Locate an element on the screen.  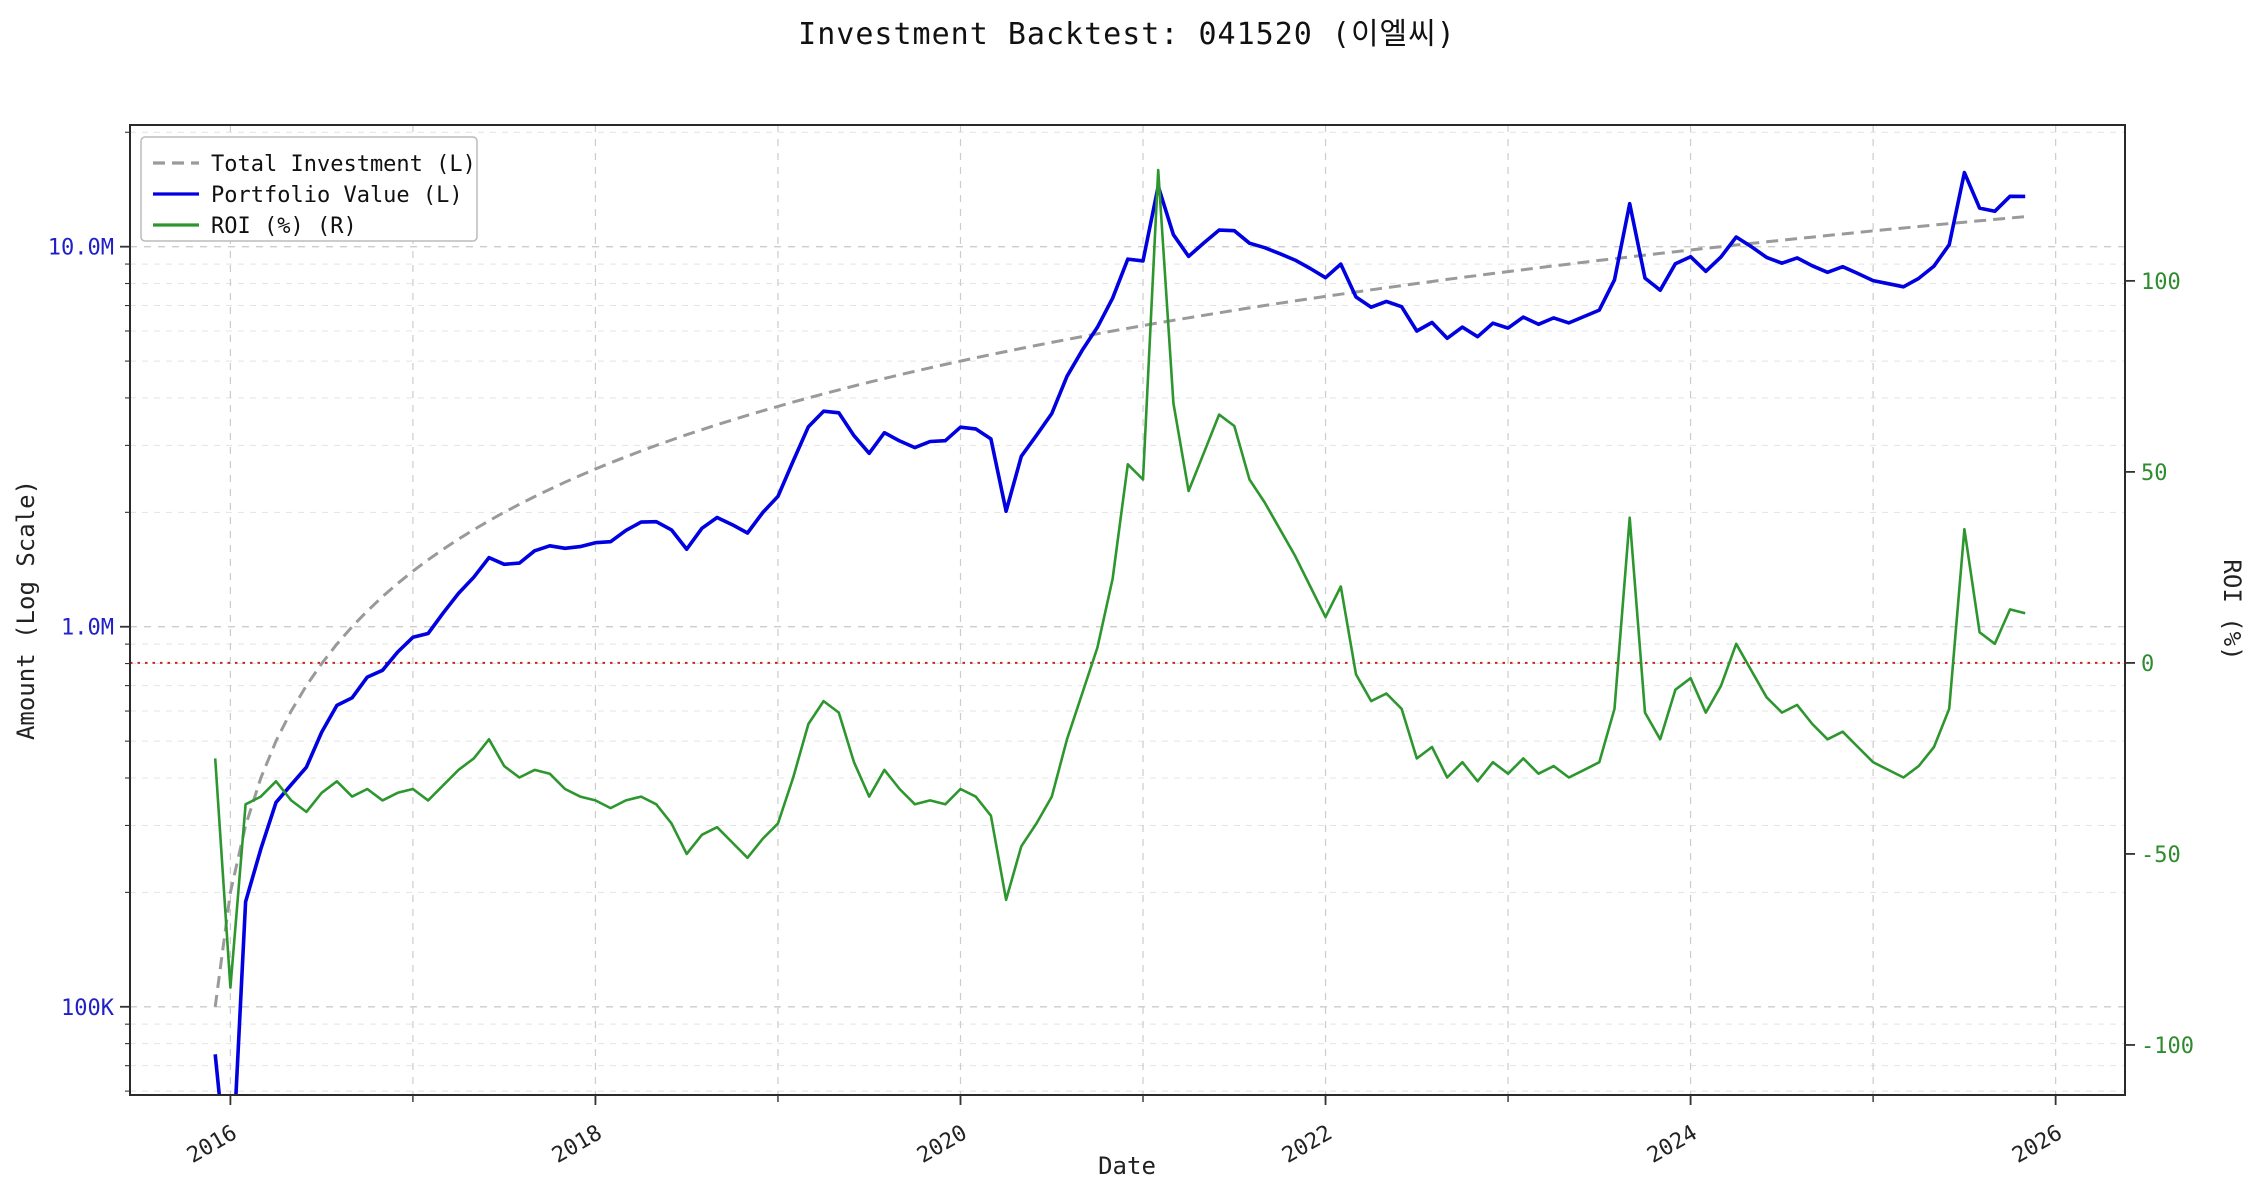
y-left-tick-label: 10.0M is located at coordinates (81, 248).